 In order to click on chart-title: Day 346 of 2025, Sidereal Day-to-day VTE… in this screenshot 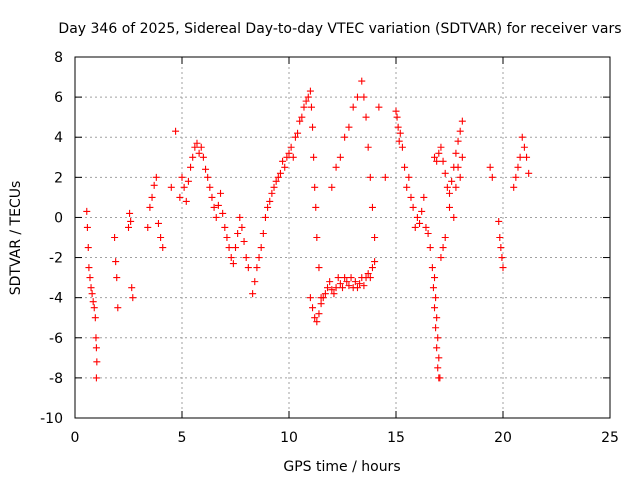, I will do `click(339, 29)`.